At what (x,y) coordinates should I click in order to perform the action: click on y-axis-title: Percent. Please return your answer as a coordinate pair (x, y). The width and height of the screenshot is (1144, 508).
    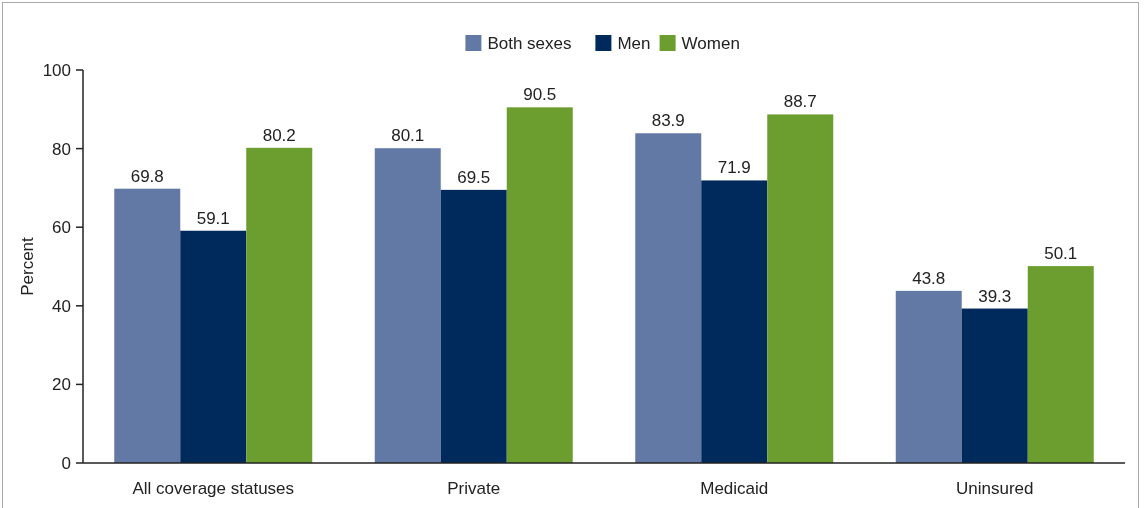
    Looking at the image, I should click on (27, 266).